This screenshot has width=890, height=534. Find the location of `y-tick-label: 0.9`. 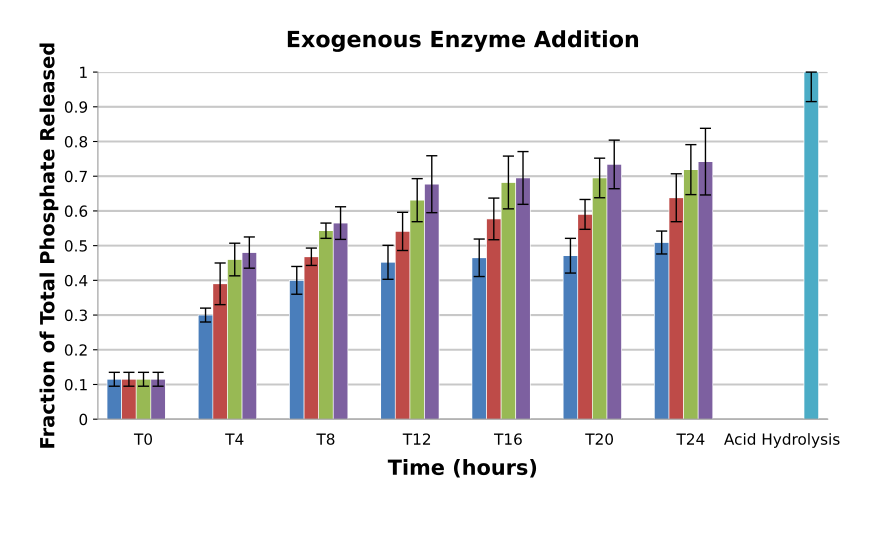

y-tick-label: 0.9 is located at coordinates (76, 107).